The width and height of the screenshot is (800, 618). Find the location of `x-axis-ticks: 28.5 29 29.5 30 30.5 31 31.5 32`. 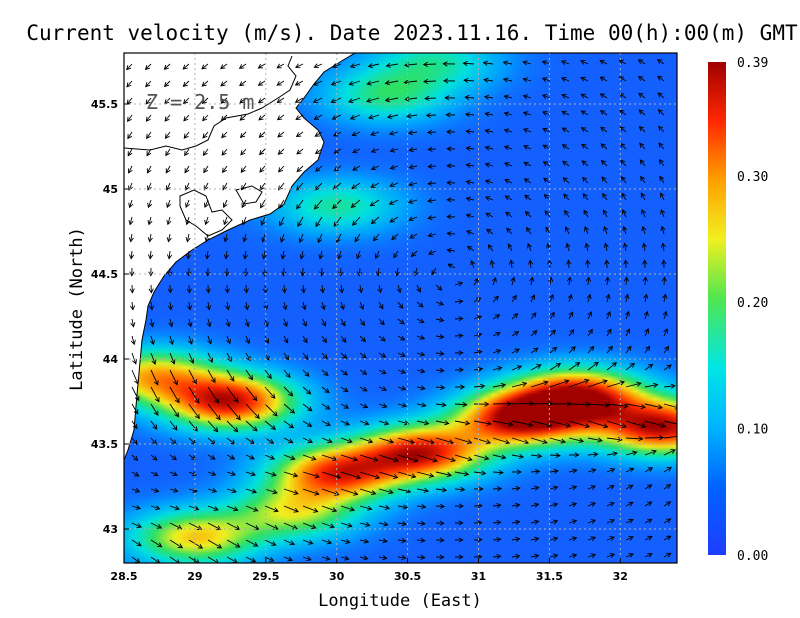

x-axis-ticks: 28.5 29 29.5 30 30.5 31 31.5 32 is located at coordinates (369, 570).